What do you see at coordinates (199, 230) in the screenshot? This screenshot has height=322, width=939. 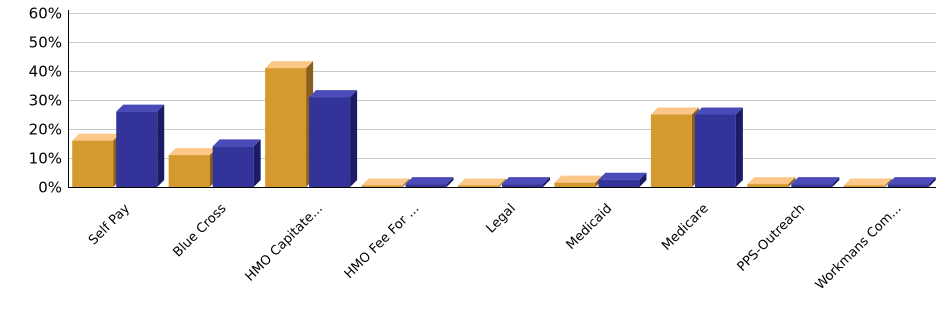 I see `x-category-label: Blue Cross` at bounding box center [199, 230].